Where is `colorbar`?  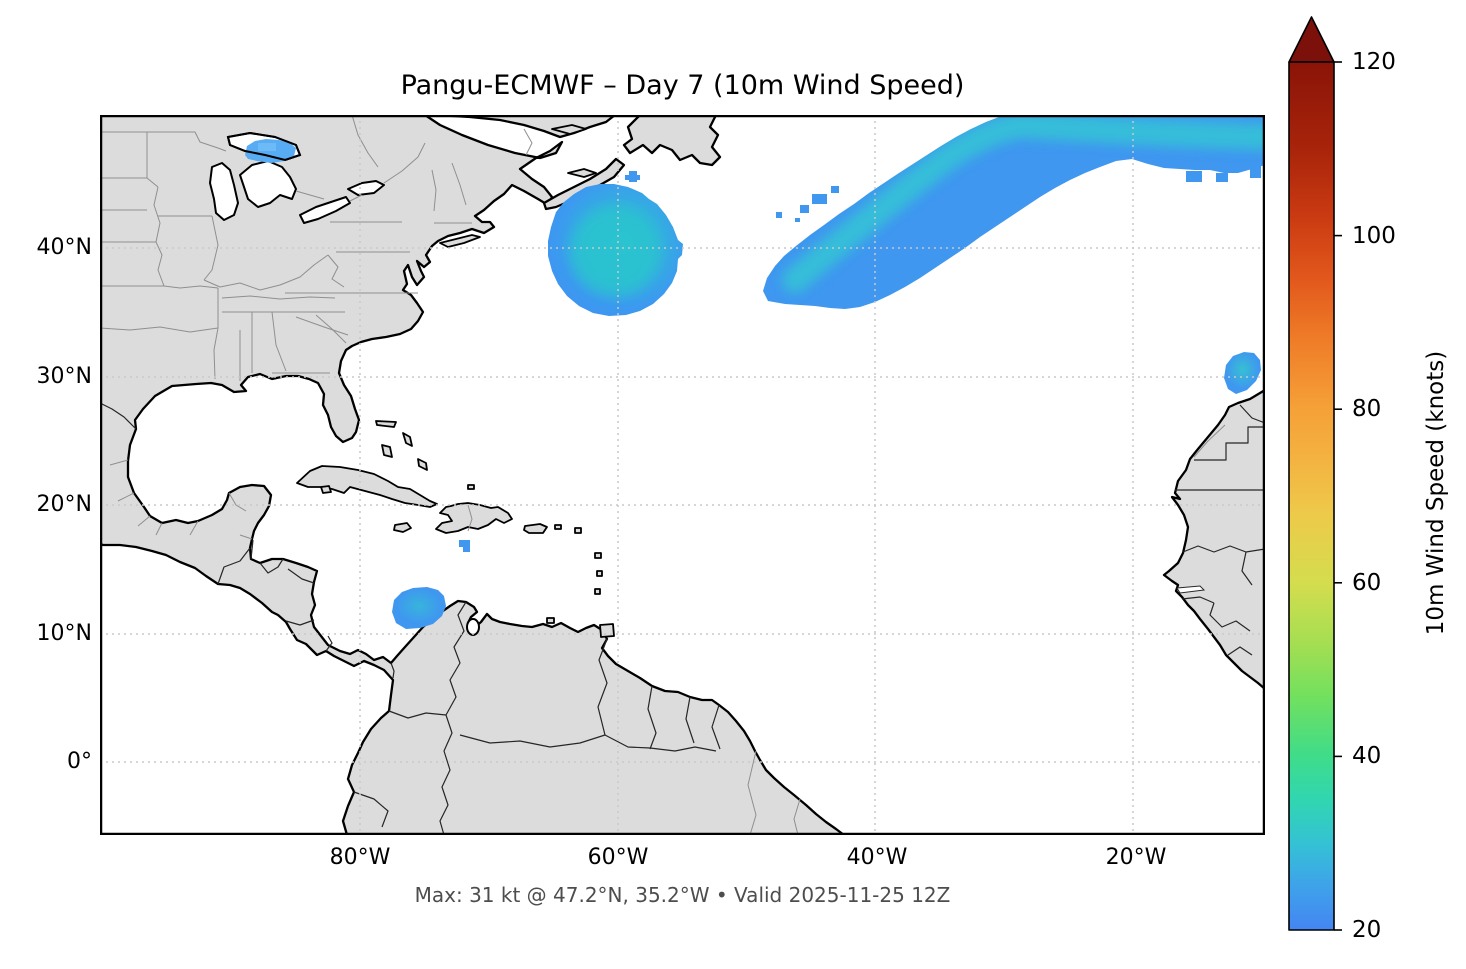 colorbar is located at coordinates (1318, 477).